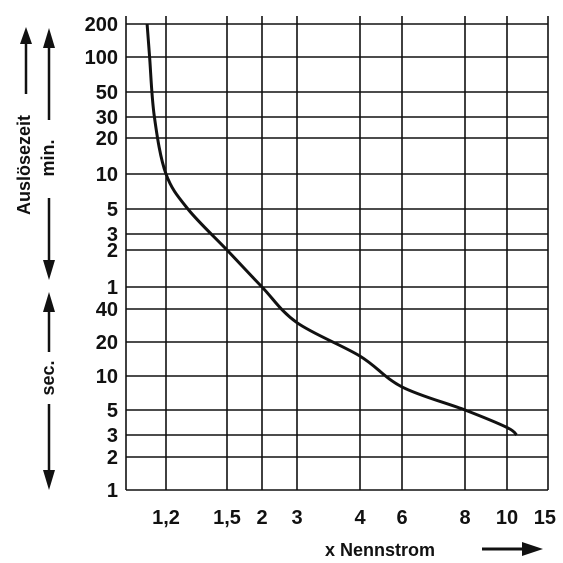  Describe the element at coordinates (112, 288) in the screenshot. I see `y-tick-label-min: 1` at that location.